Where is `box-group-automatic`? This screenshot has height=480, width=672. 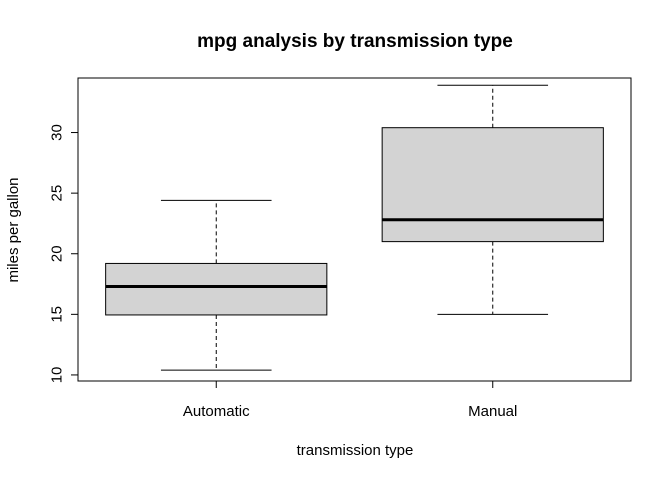 box-group-automatic is located at coordinates (216, 285).